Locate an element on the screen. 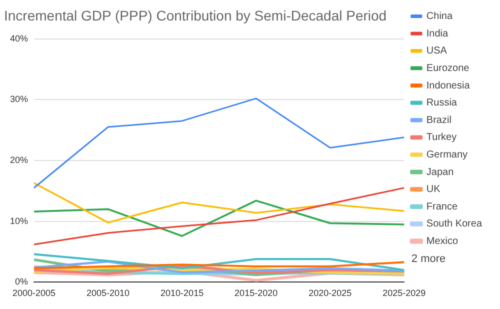 This screenshot has width=500, height=309. text: 2 more is located at coordinates (428, 259).